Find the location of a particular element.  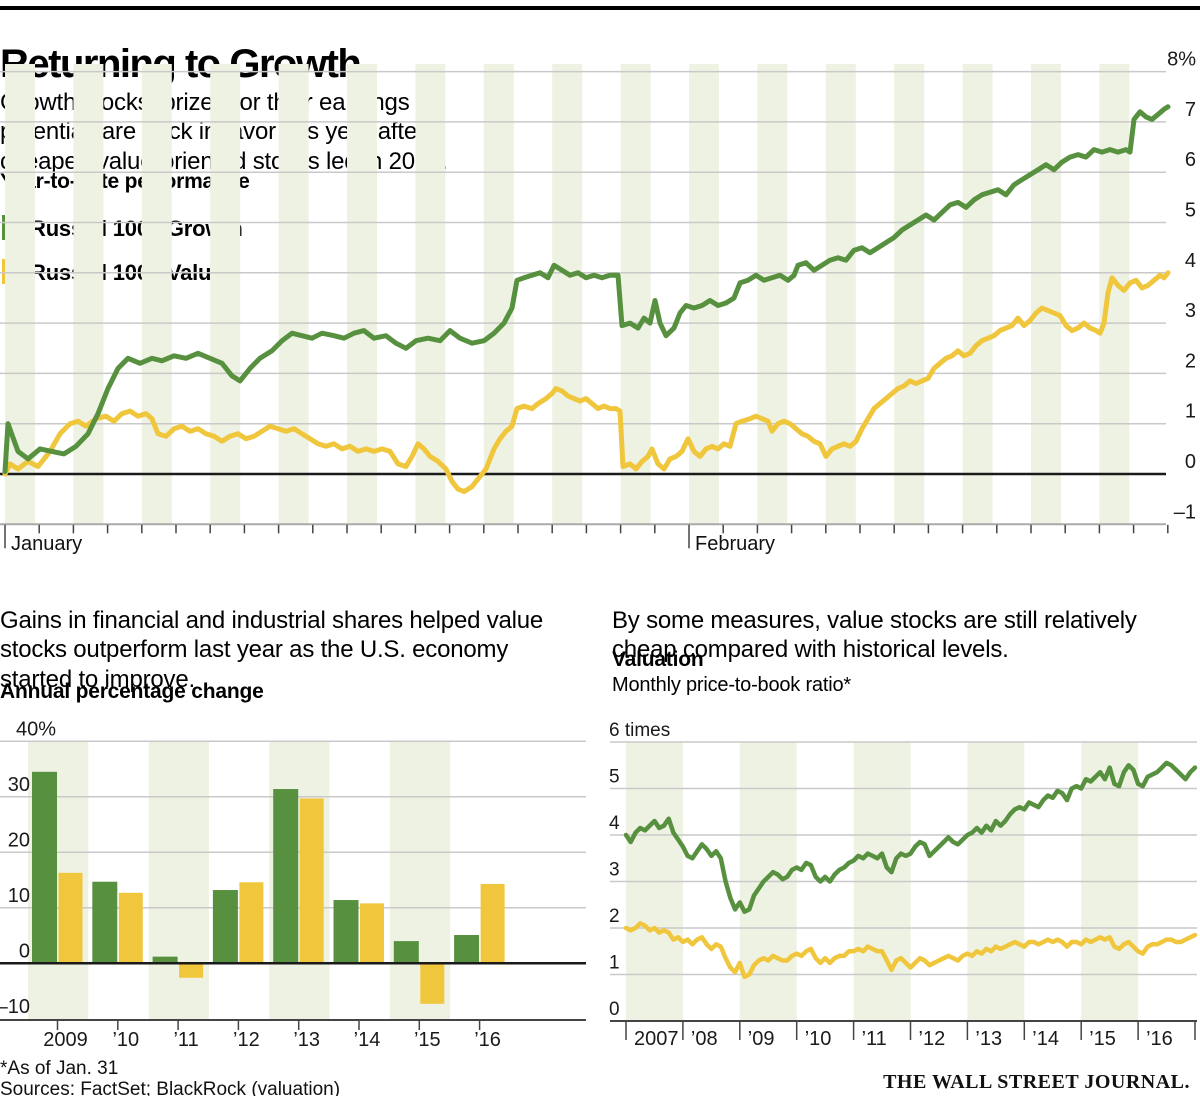

growth-pb-line is located at coordinates (910, 837).